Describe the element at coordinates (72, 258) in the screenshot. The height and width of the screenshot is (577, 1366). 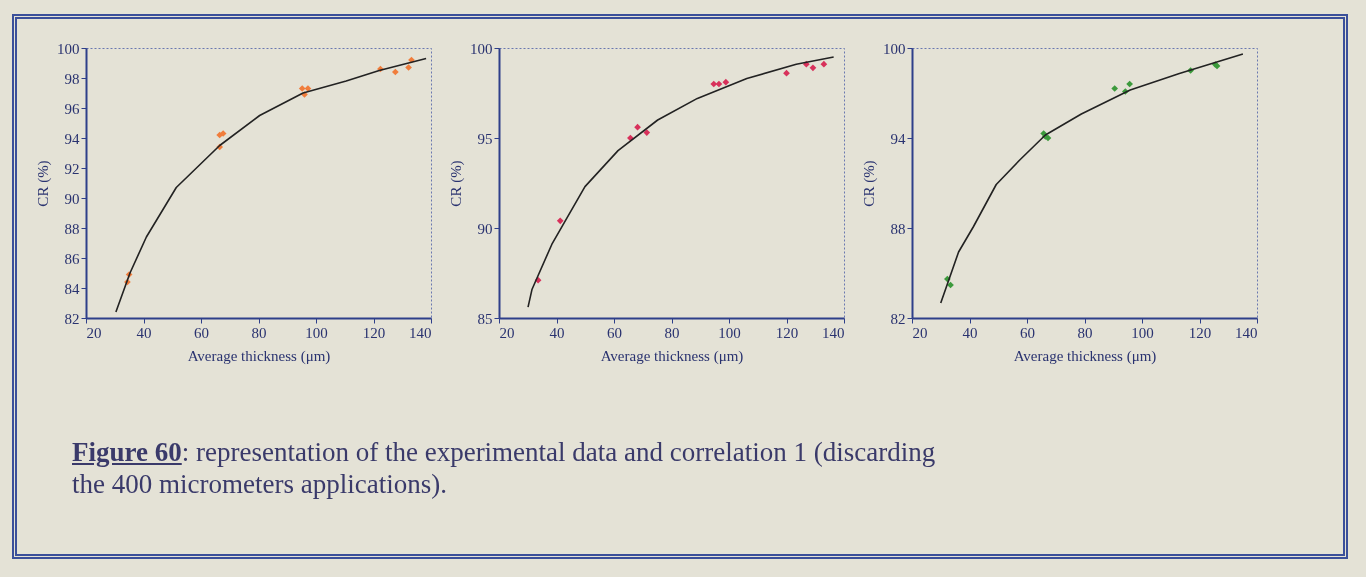
I see `y-tick-label: 86` at that location.